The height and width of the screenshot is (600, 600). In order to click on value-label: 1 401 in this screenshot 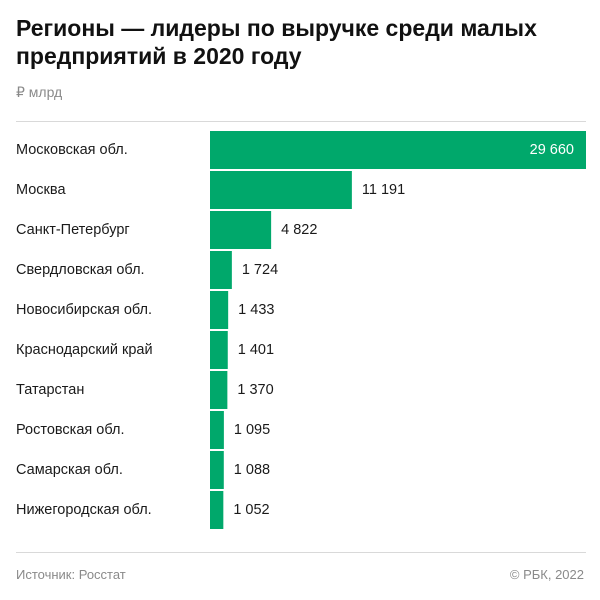, I will do `click(256, 350)`.